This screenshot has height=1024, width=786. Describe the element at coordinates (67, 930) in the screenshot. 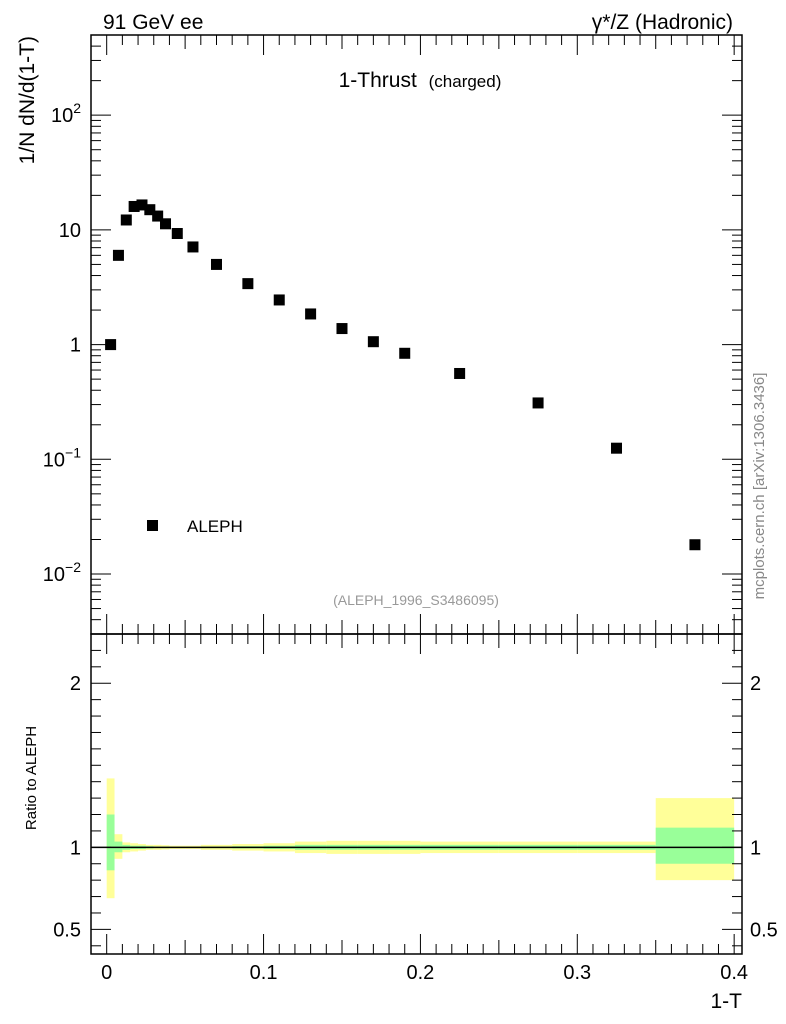

I see `ratio-y-tick-label: 0.5` at that location.